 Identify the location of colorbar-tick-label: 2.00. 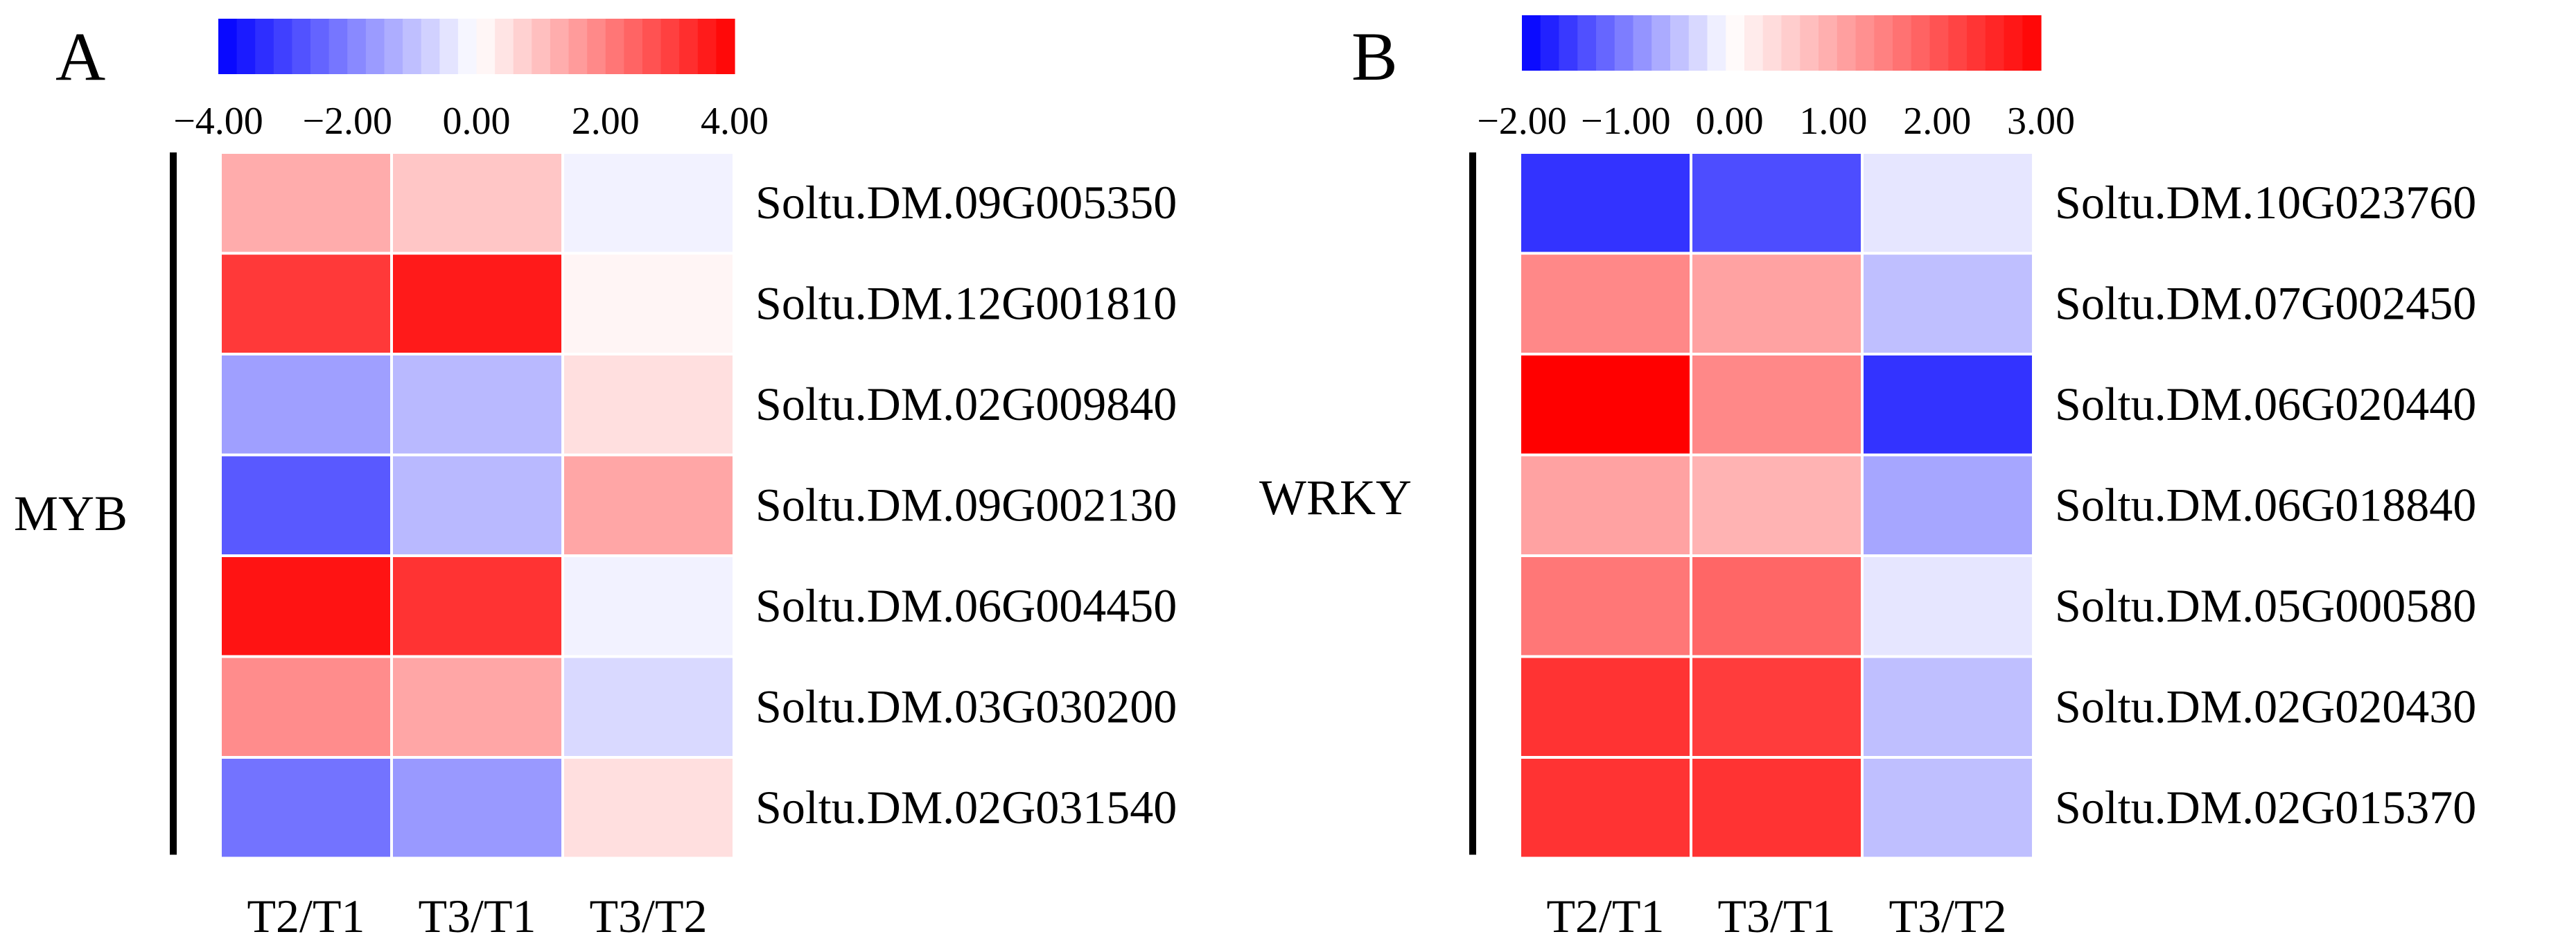
(1937, 122).